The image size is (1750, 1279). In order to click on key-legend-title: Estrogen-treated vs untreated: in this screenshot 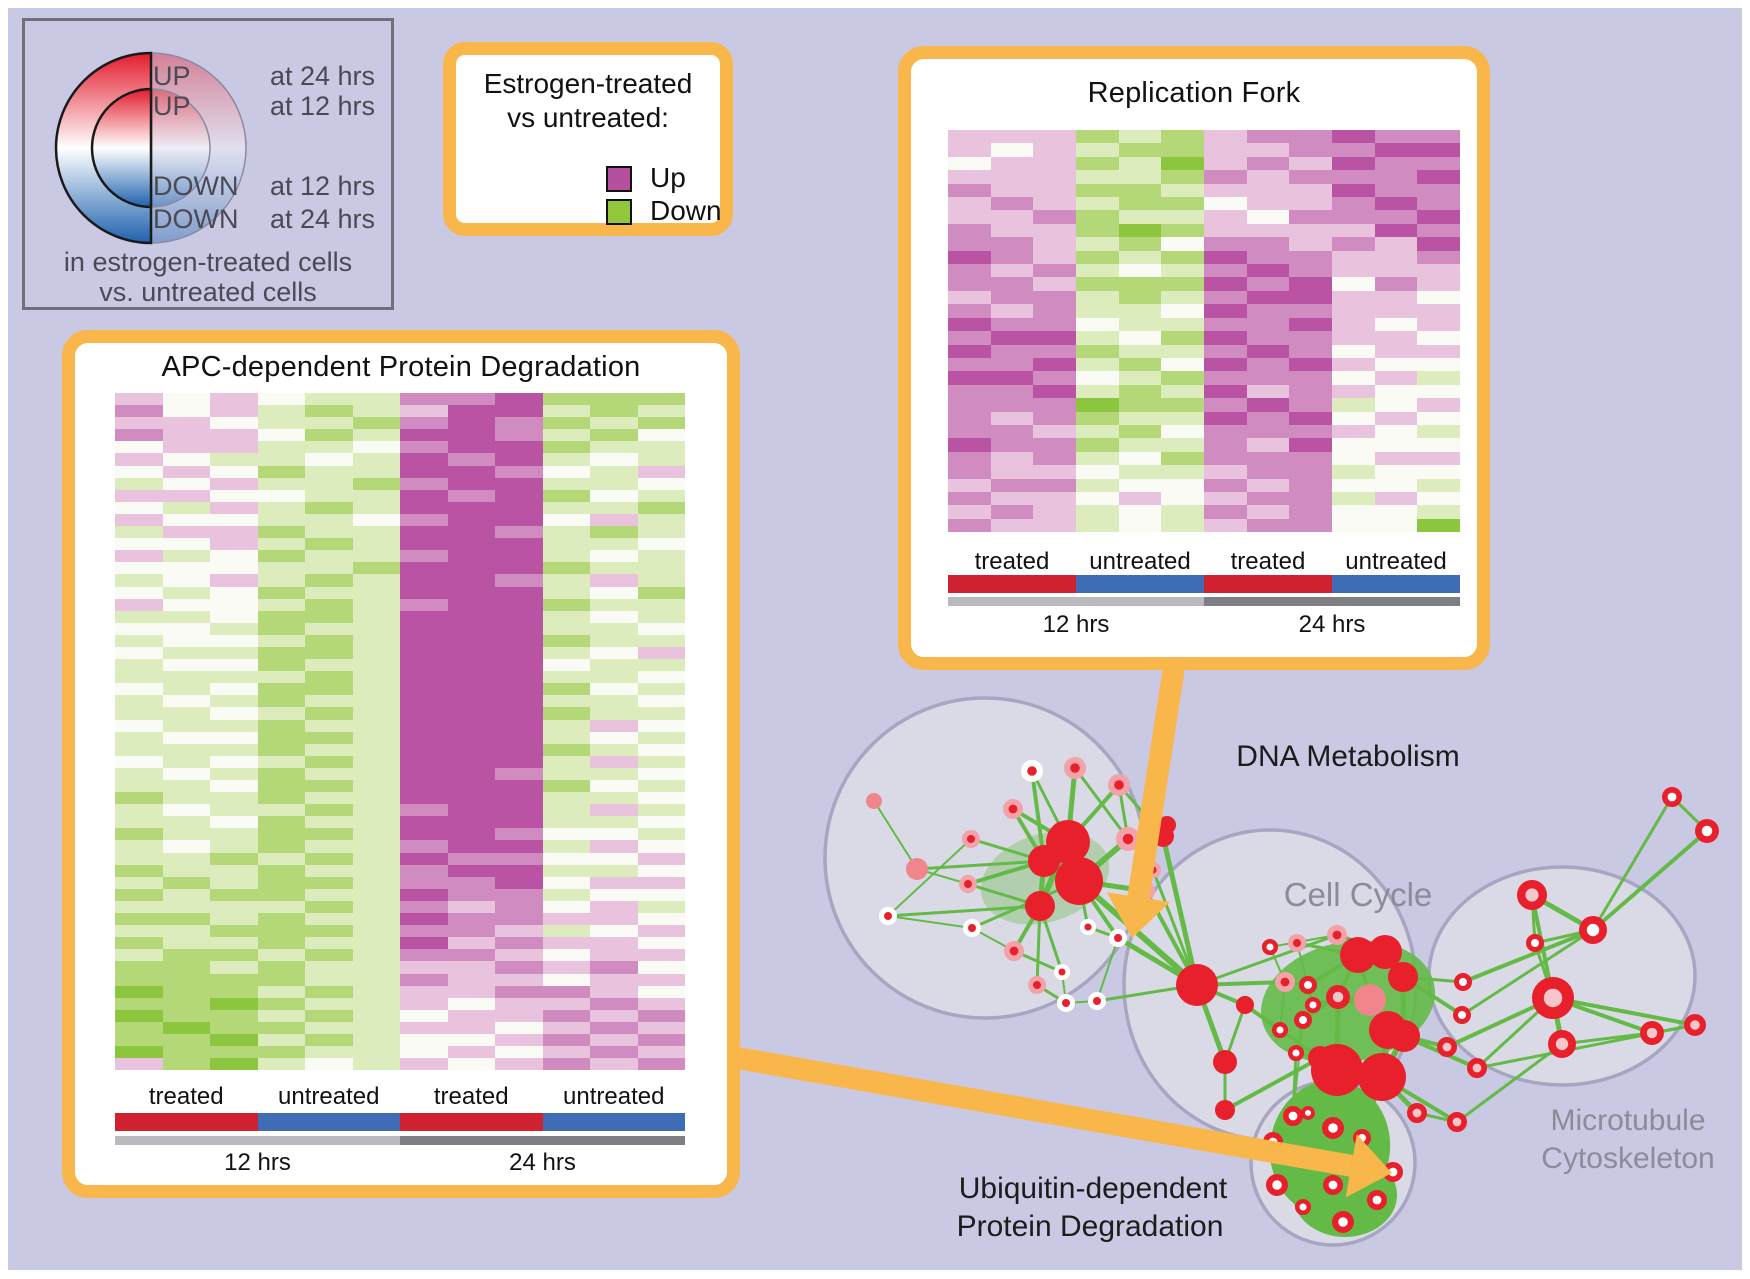, I will do `click(588, 101)`.